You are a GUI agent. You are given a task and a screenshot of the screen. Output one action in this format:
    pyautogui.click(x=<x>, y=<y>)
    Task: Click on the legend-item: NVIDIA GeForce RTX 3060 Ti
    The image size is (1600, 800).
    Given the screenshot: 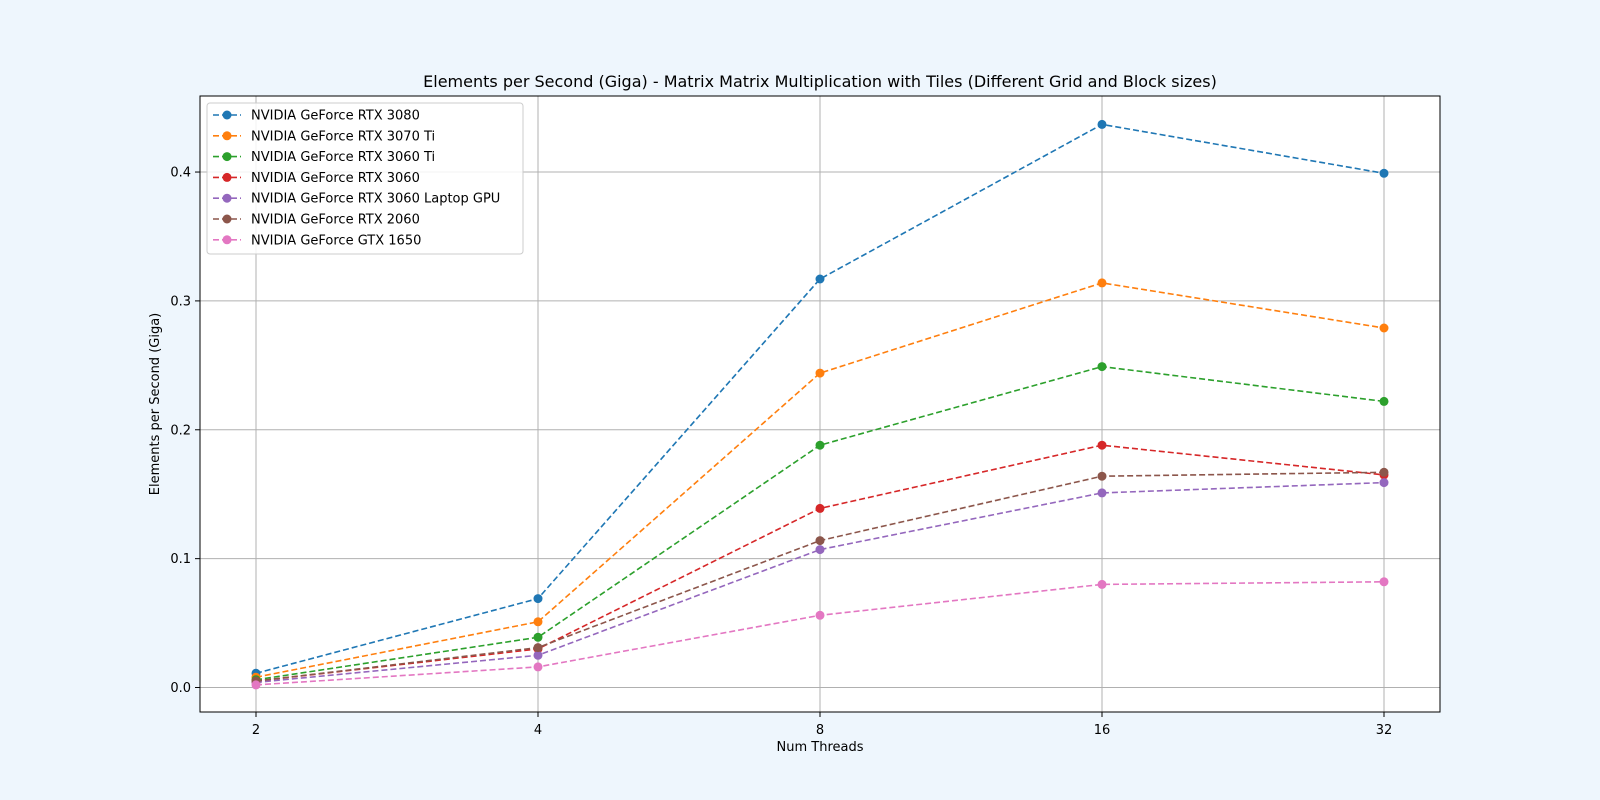 What is the action you would take?
    pyautogui.click(x=324, y=157)
    